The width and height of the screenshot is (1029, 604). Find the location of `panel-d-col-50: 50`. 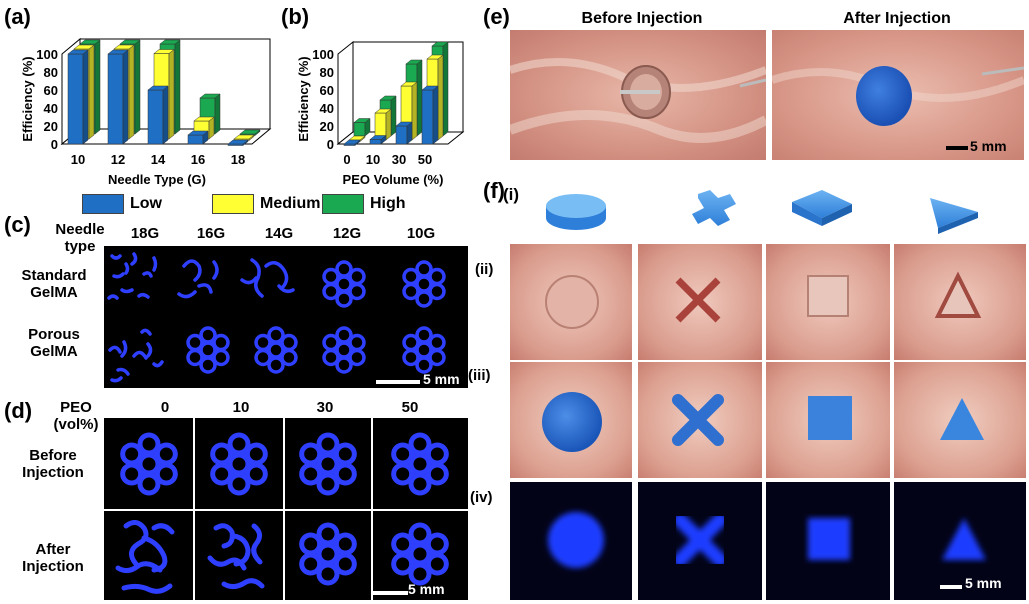

panel-d-col-50: 50 is located at coordinates (410, 407).